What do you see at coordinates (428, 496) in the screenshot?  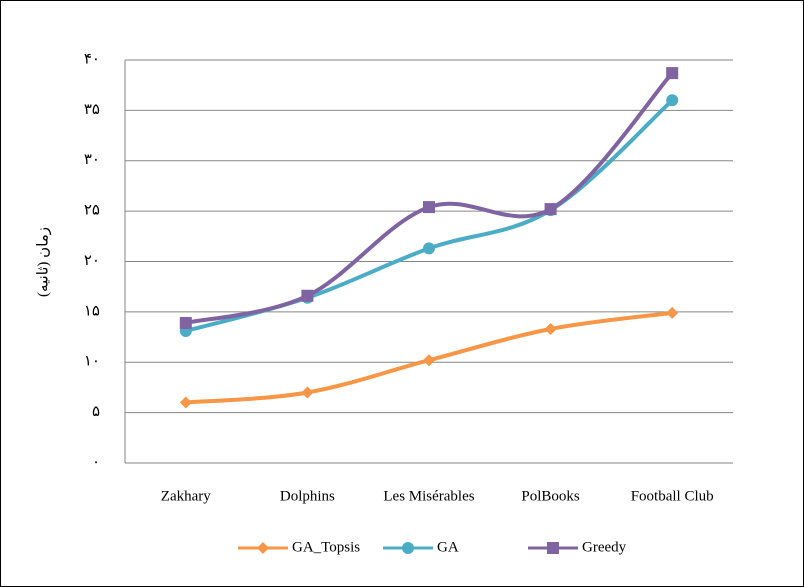 I see `x-tick-label: Les Misérables` at bounding box center [428, 496].